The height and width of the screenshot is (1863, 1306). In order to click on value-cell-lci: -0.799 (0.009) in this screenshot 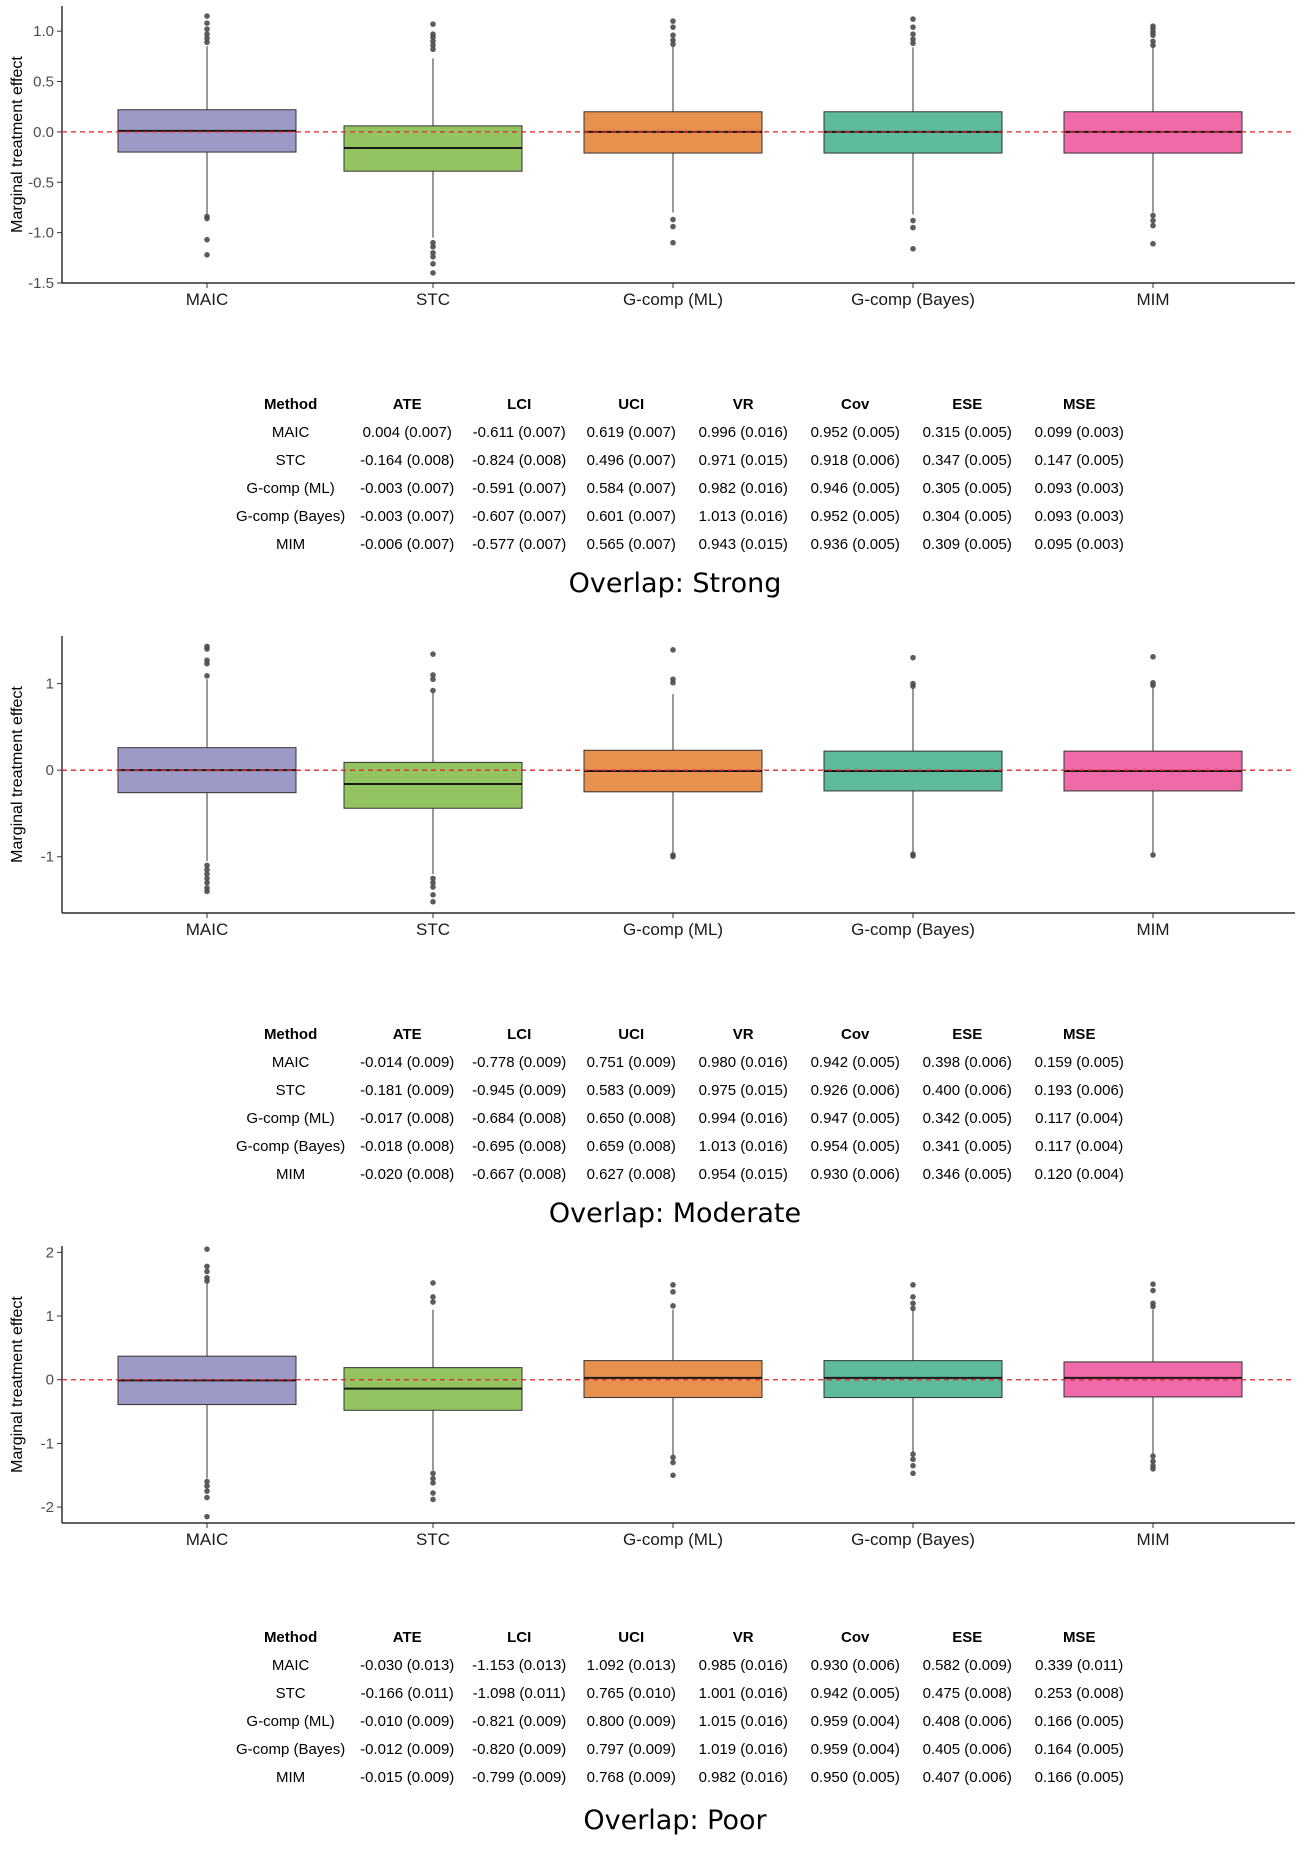, I will do `click(519, 1777)`.